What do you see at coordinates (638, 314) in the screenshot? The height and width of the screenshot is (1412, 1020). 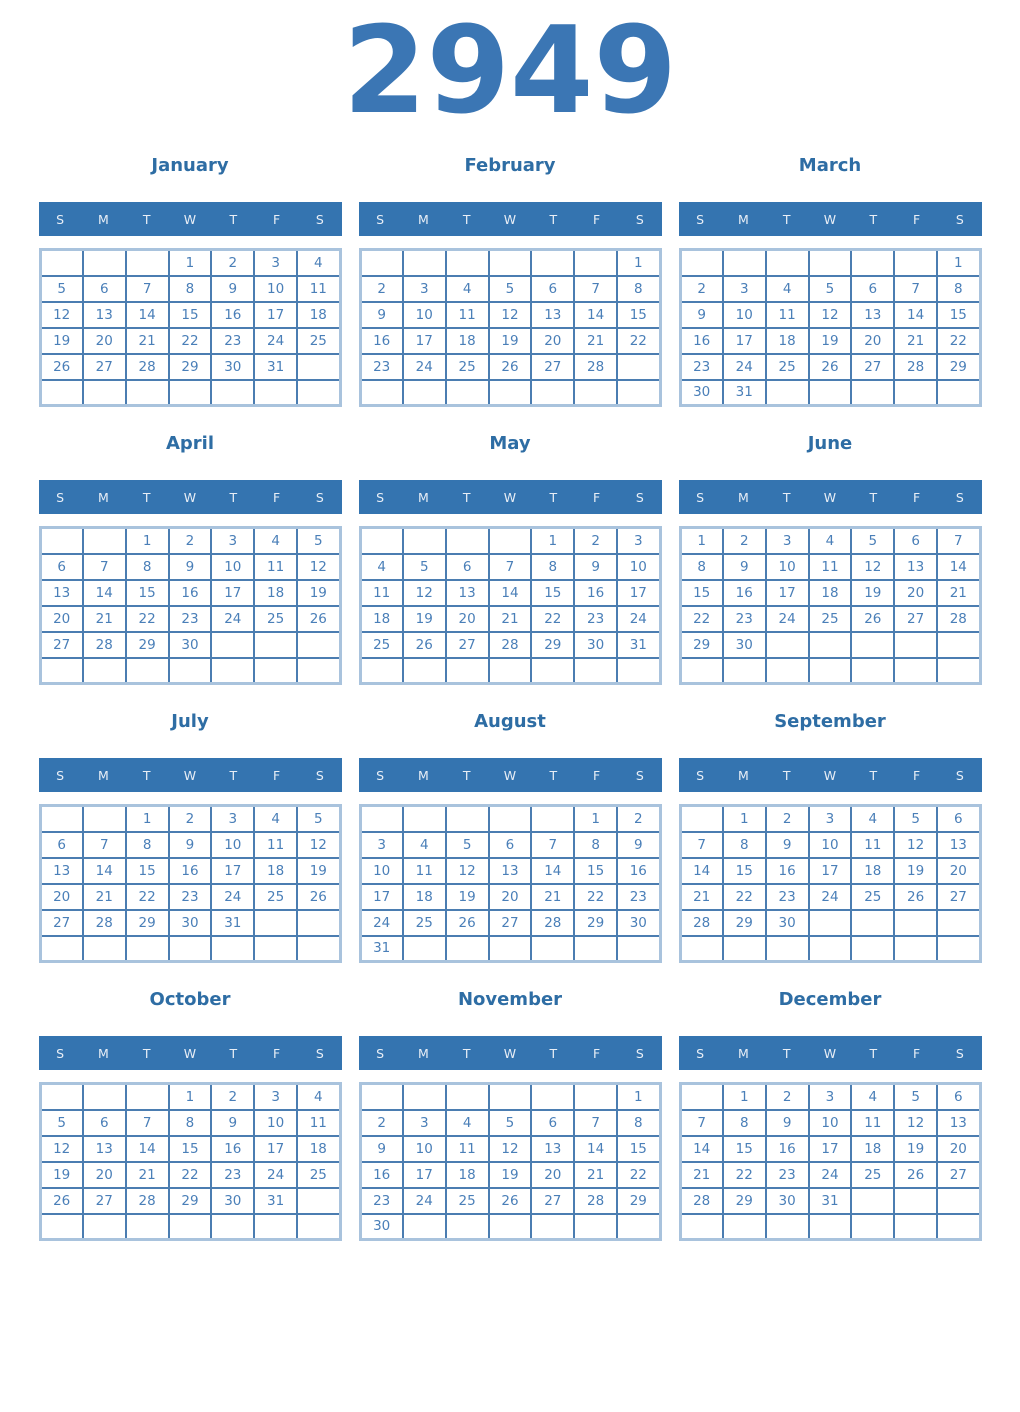 I see `day-cell: 15` at bounding box center [638, 314].